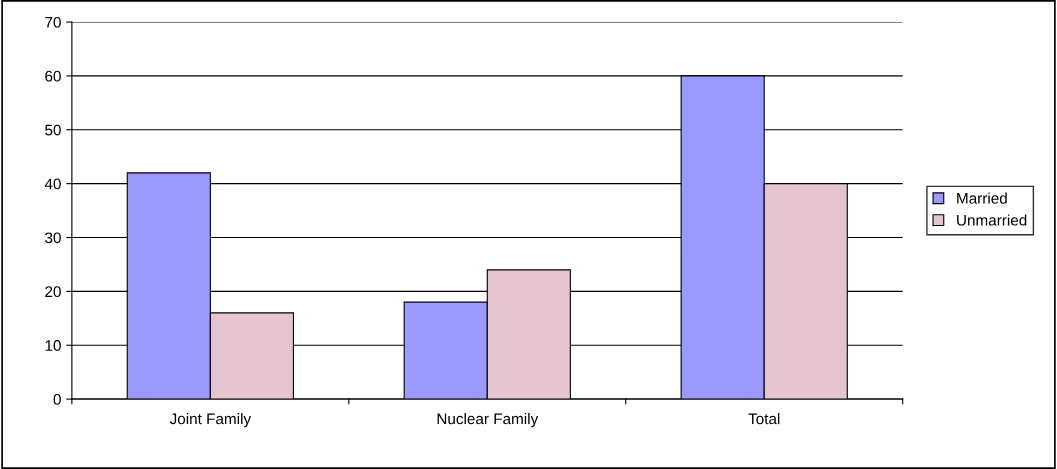 Image resolution: width=1057 pixels, height=469 pixels. What do you see at coordinates (53, 22) in the screenshot?
I see `y-tick-label: 70` at bounding box center [53, 22].